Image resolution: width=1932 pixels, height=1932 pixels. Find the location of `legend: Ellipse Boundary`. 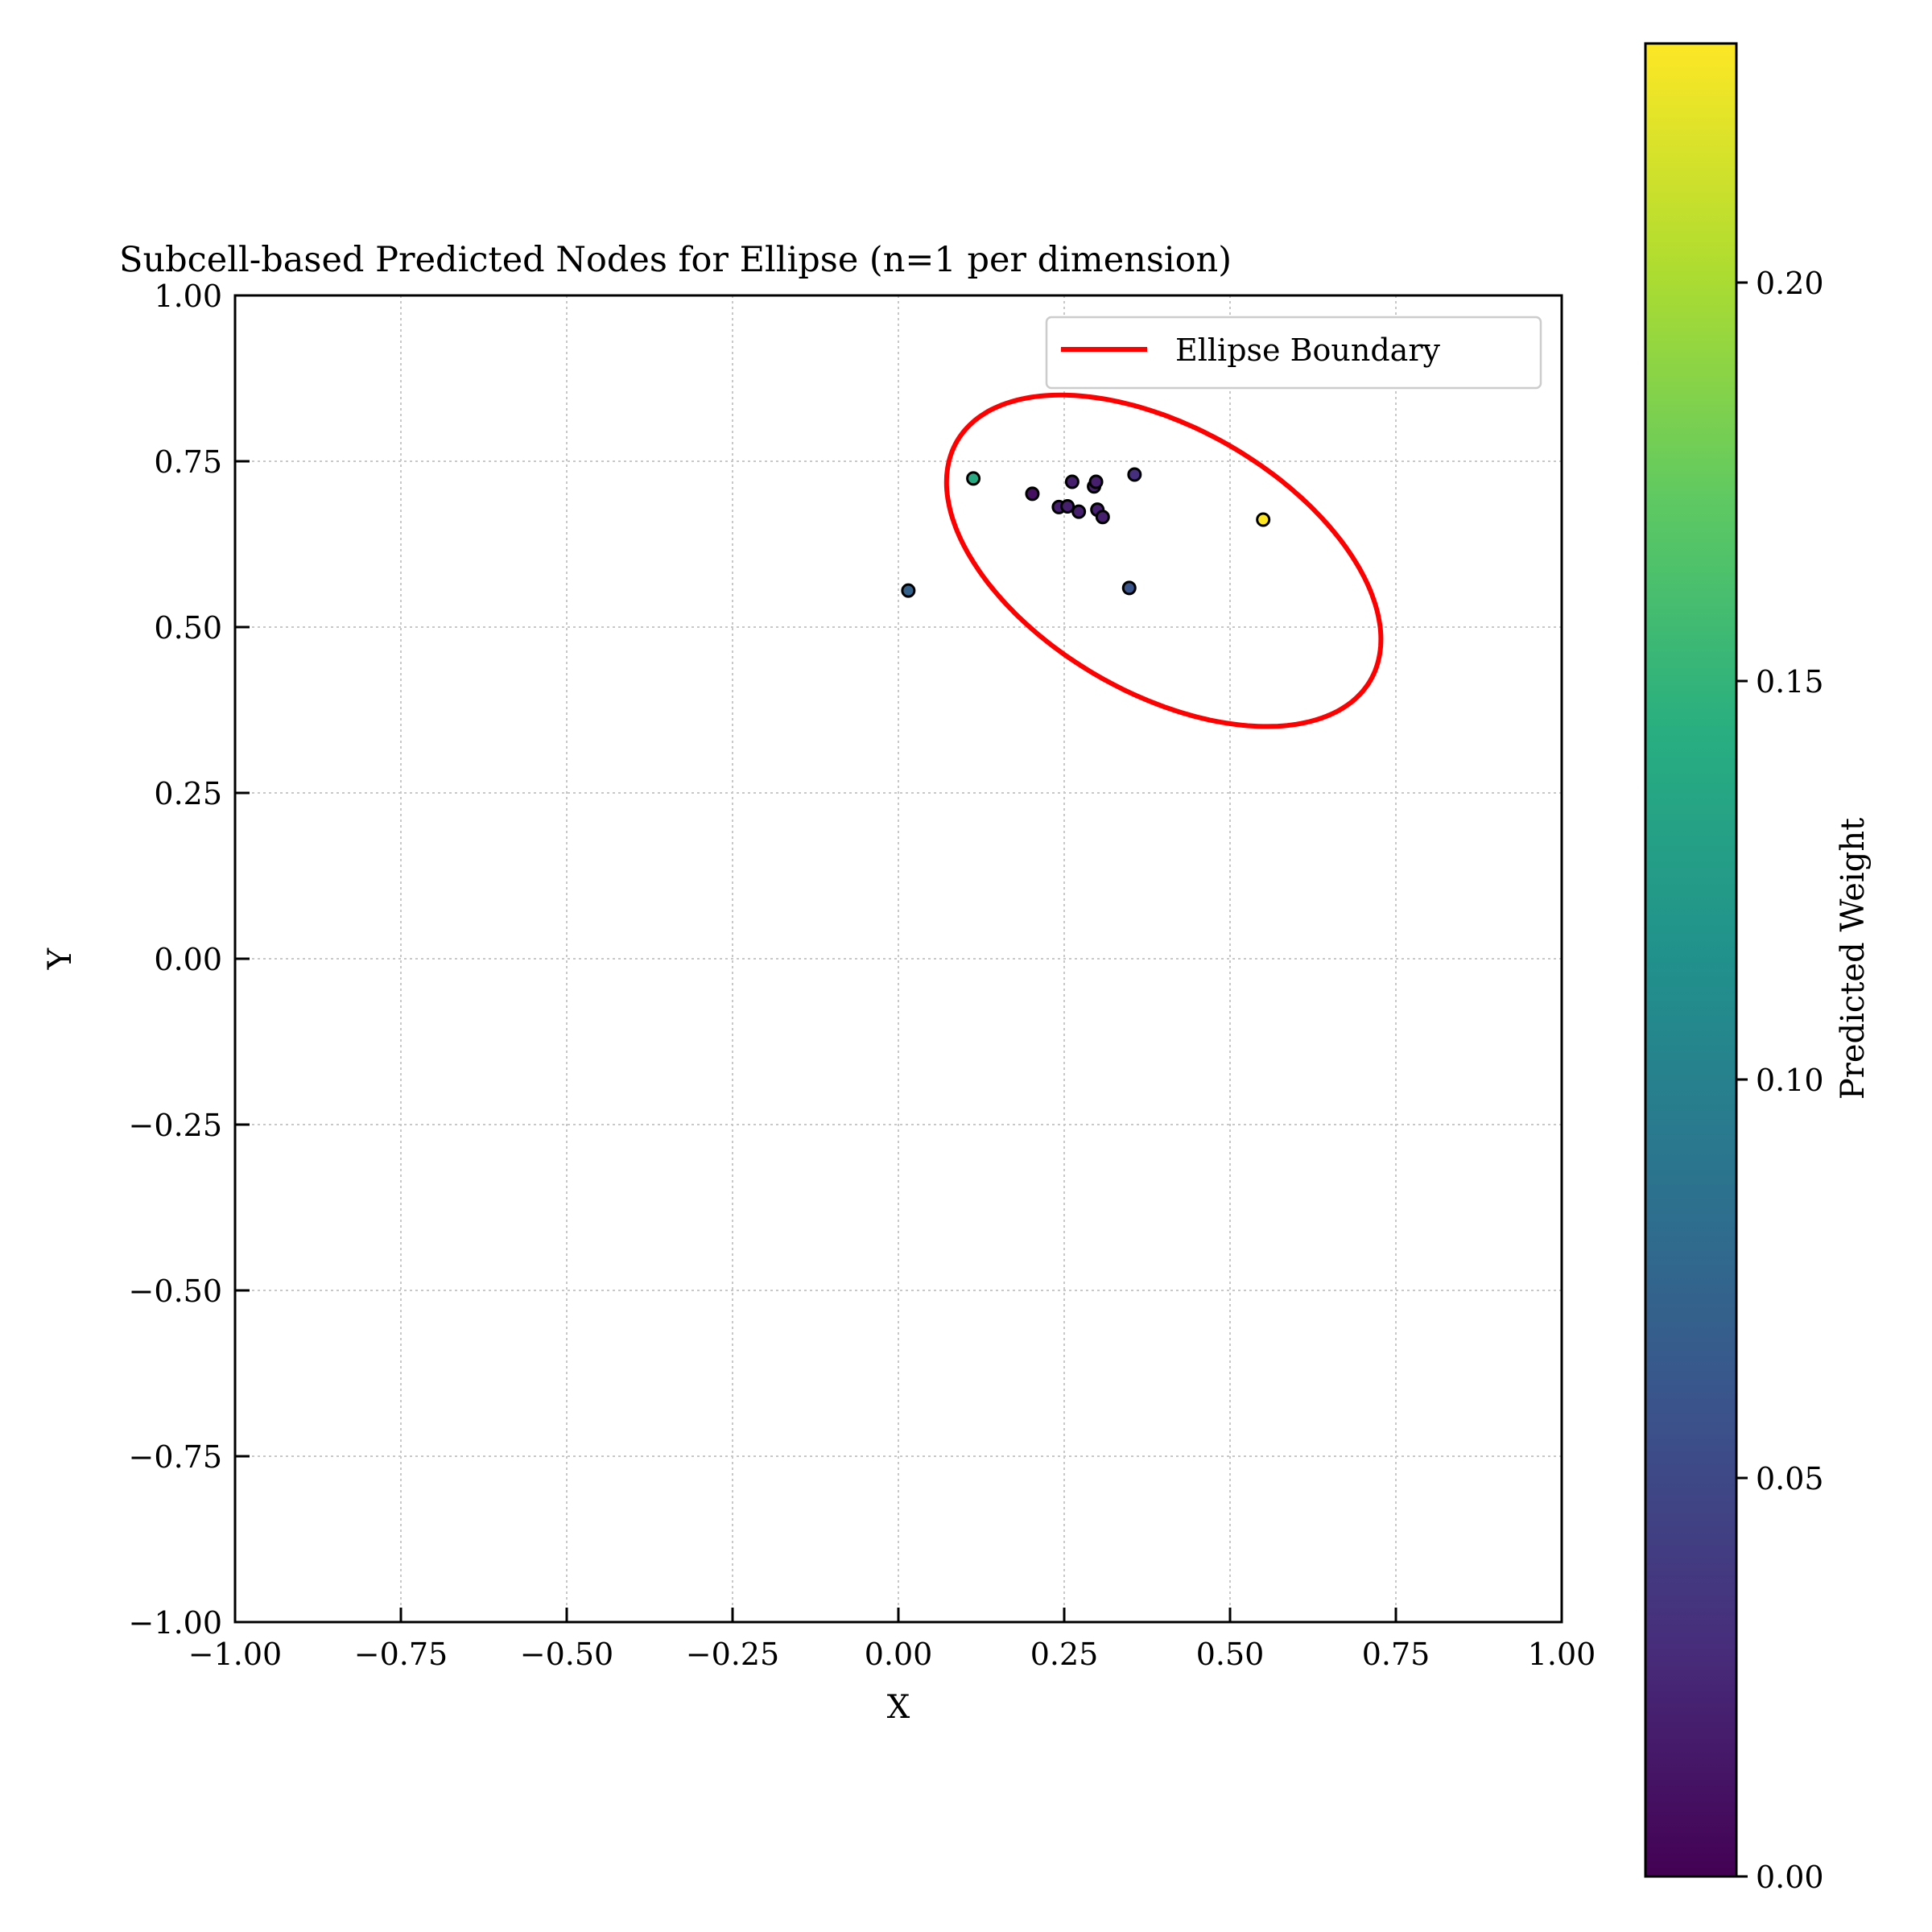

legend: Ellipse Boundary is located at coordinates (1293, 353).